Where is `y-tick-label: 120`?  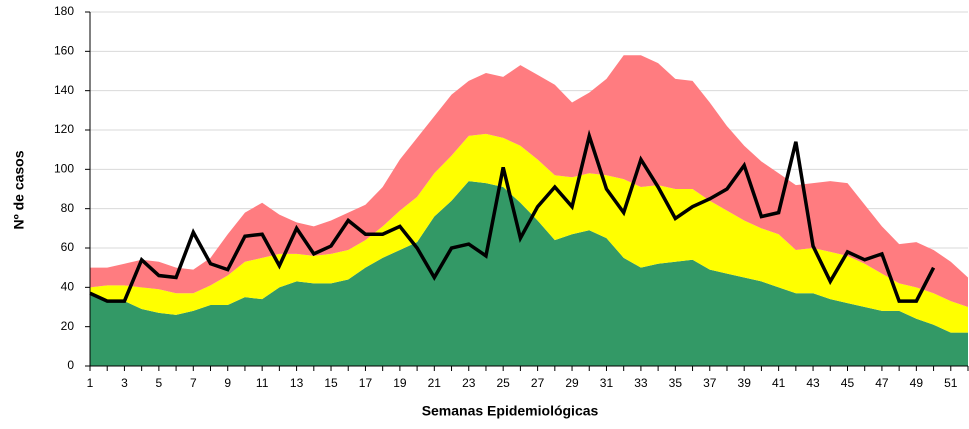
y-tick-label: 120 is located at coordinates (64, 129).